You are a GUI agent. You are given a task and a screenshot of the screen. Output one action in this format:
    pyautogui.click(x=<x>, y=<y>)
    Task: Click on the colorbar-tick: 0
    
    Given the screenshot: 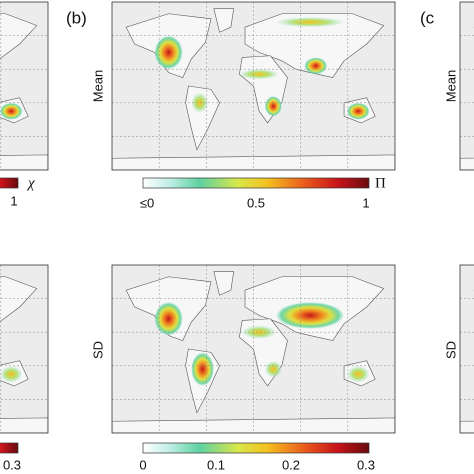 What is the action you would take?
    pyautogui.click(x=142, y=464)
    